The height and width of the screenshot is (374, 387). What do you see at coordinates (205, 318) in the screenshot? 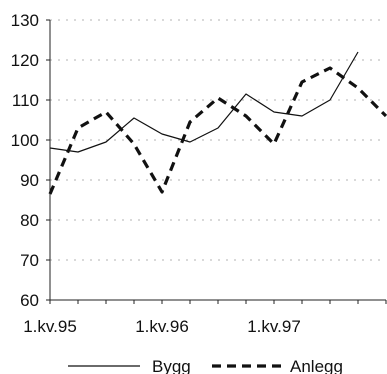
I see `x-axis-ticks: 1.kv.95 1.kv.96 1.kv.97` at bounding box center [205, 318].